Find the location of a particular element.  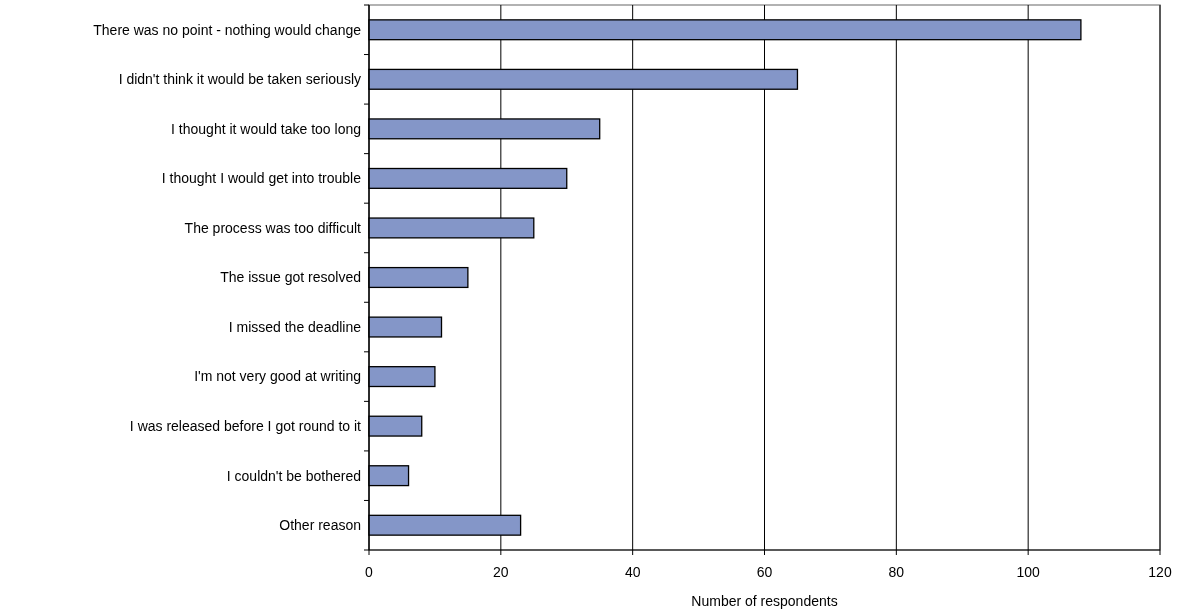

y-tick-label: The process was too difficult is located at coordinates (273, 227).